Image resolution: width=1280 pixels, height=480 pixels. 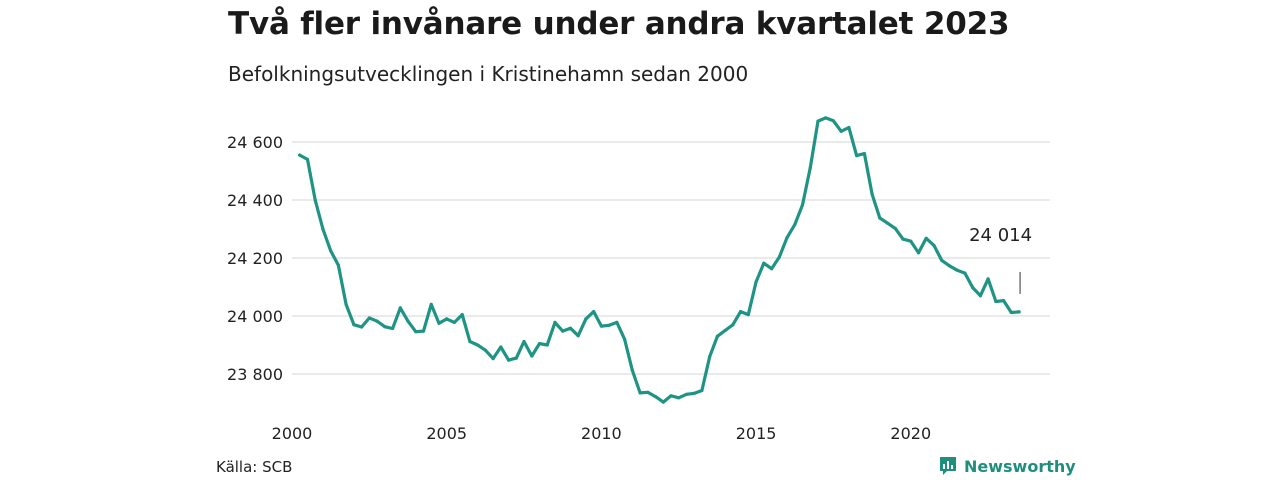 What do you see at coordinates (910, 433) in the screenshot?
I see `x-tick-label: 2020` at bounding box center [910, 433].